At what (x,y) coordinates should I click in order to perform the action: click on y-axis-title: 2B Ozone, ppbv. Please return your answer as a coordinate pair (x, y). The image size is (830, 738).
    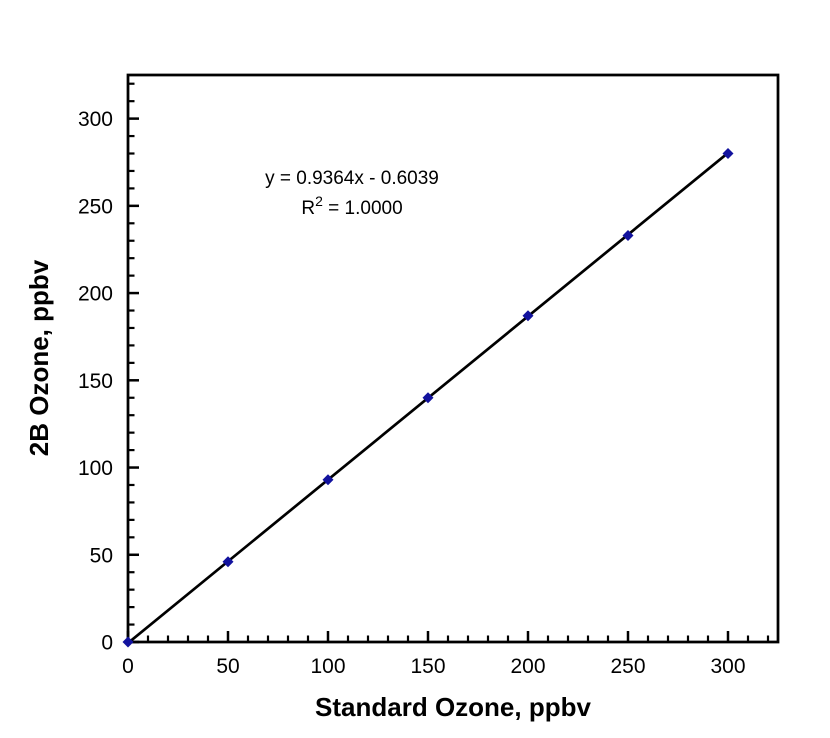
    Looking at the image, I should click on (39, 357).